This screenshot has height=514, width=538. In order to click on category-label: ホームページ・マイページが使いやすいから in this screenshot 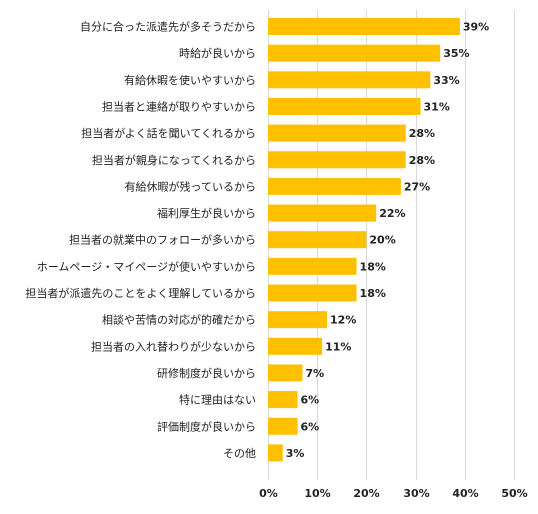, I will do `click(146, 266)`.